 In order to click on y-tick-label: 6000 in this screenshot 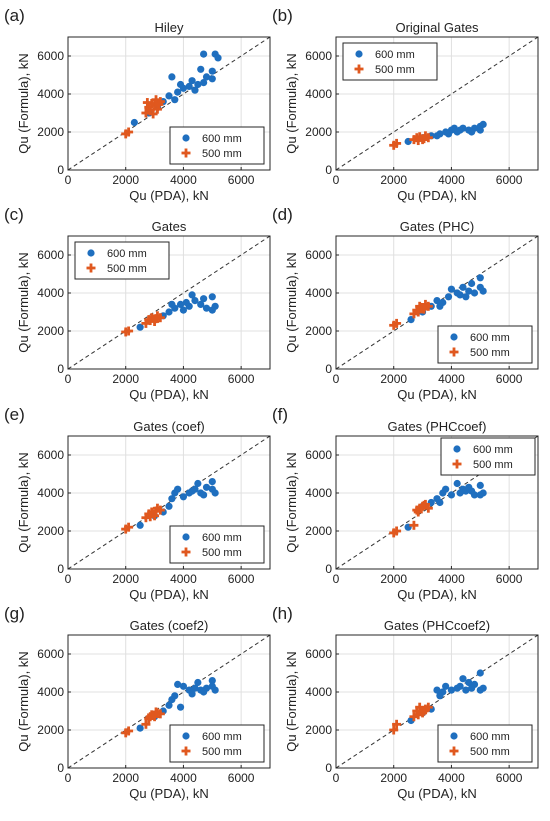, I will do `click(50, 56)`.